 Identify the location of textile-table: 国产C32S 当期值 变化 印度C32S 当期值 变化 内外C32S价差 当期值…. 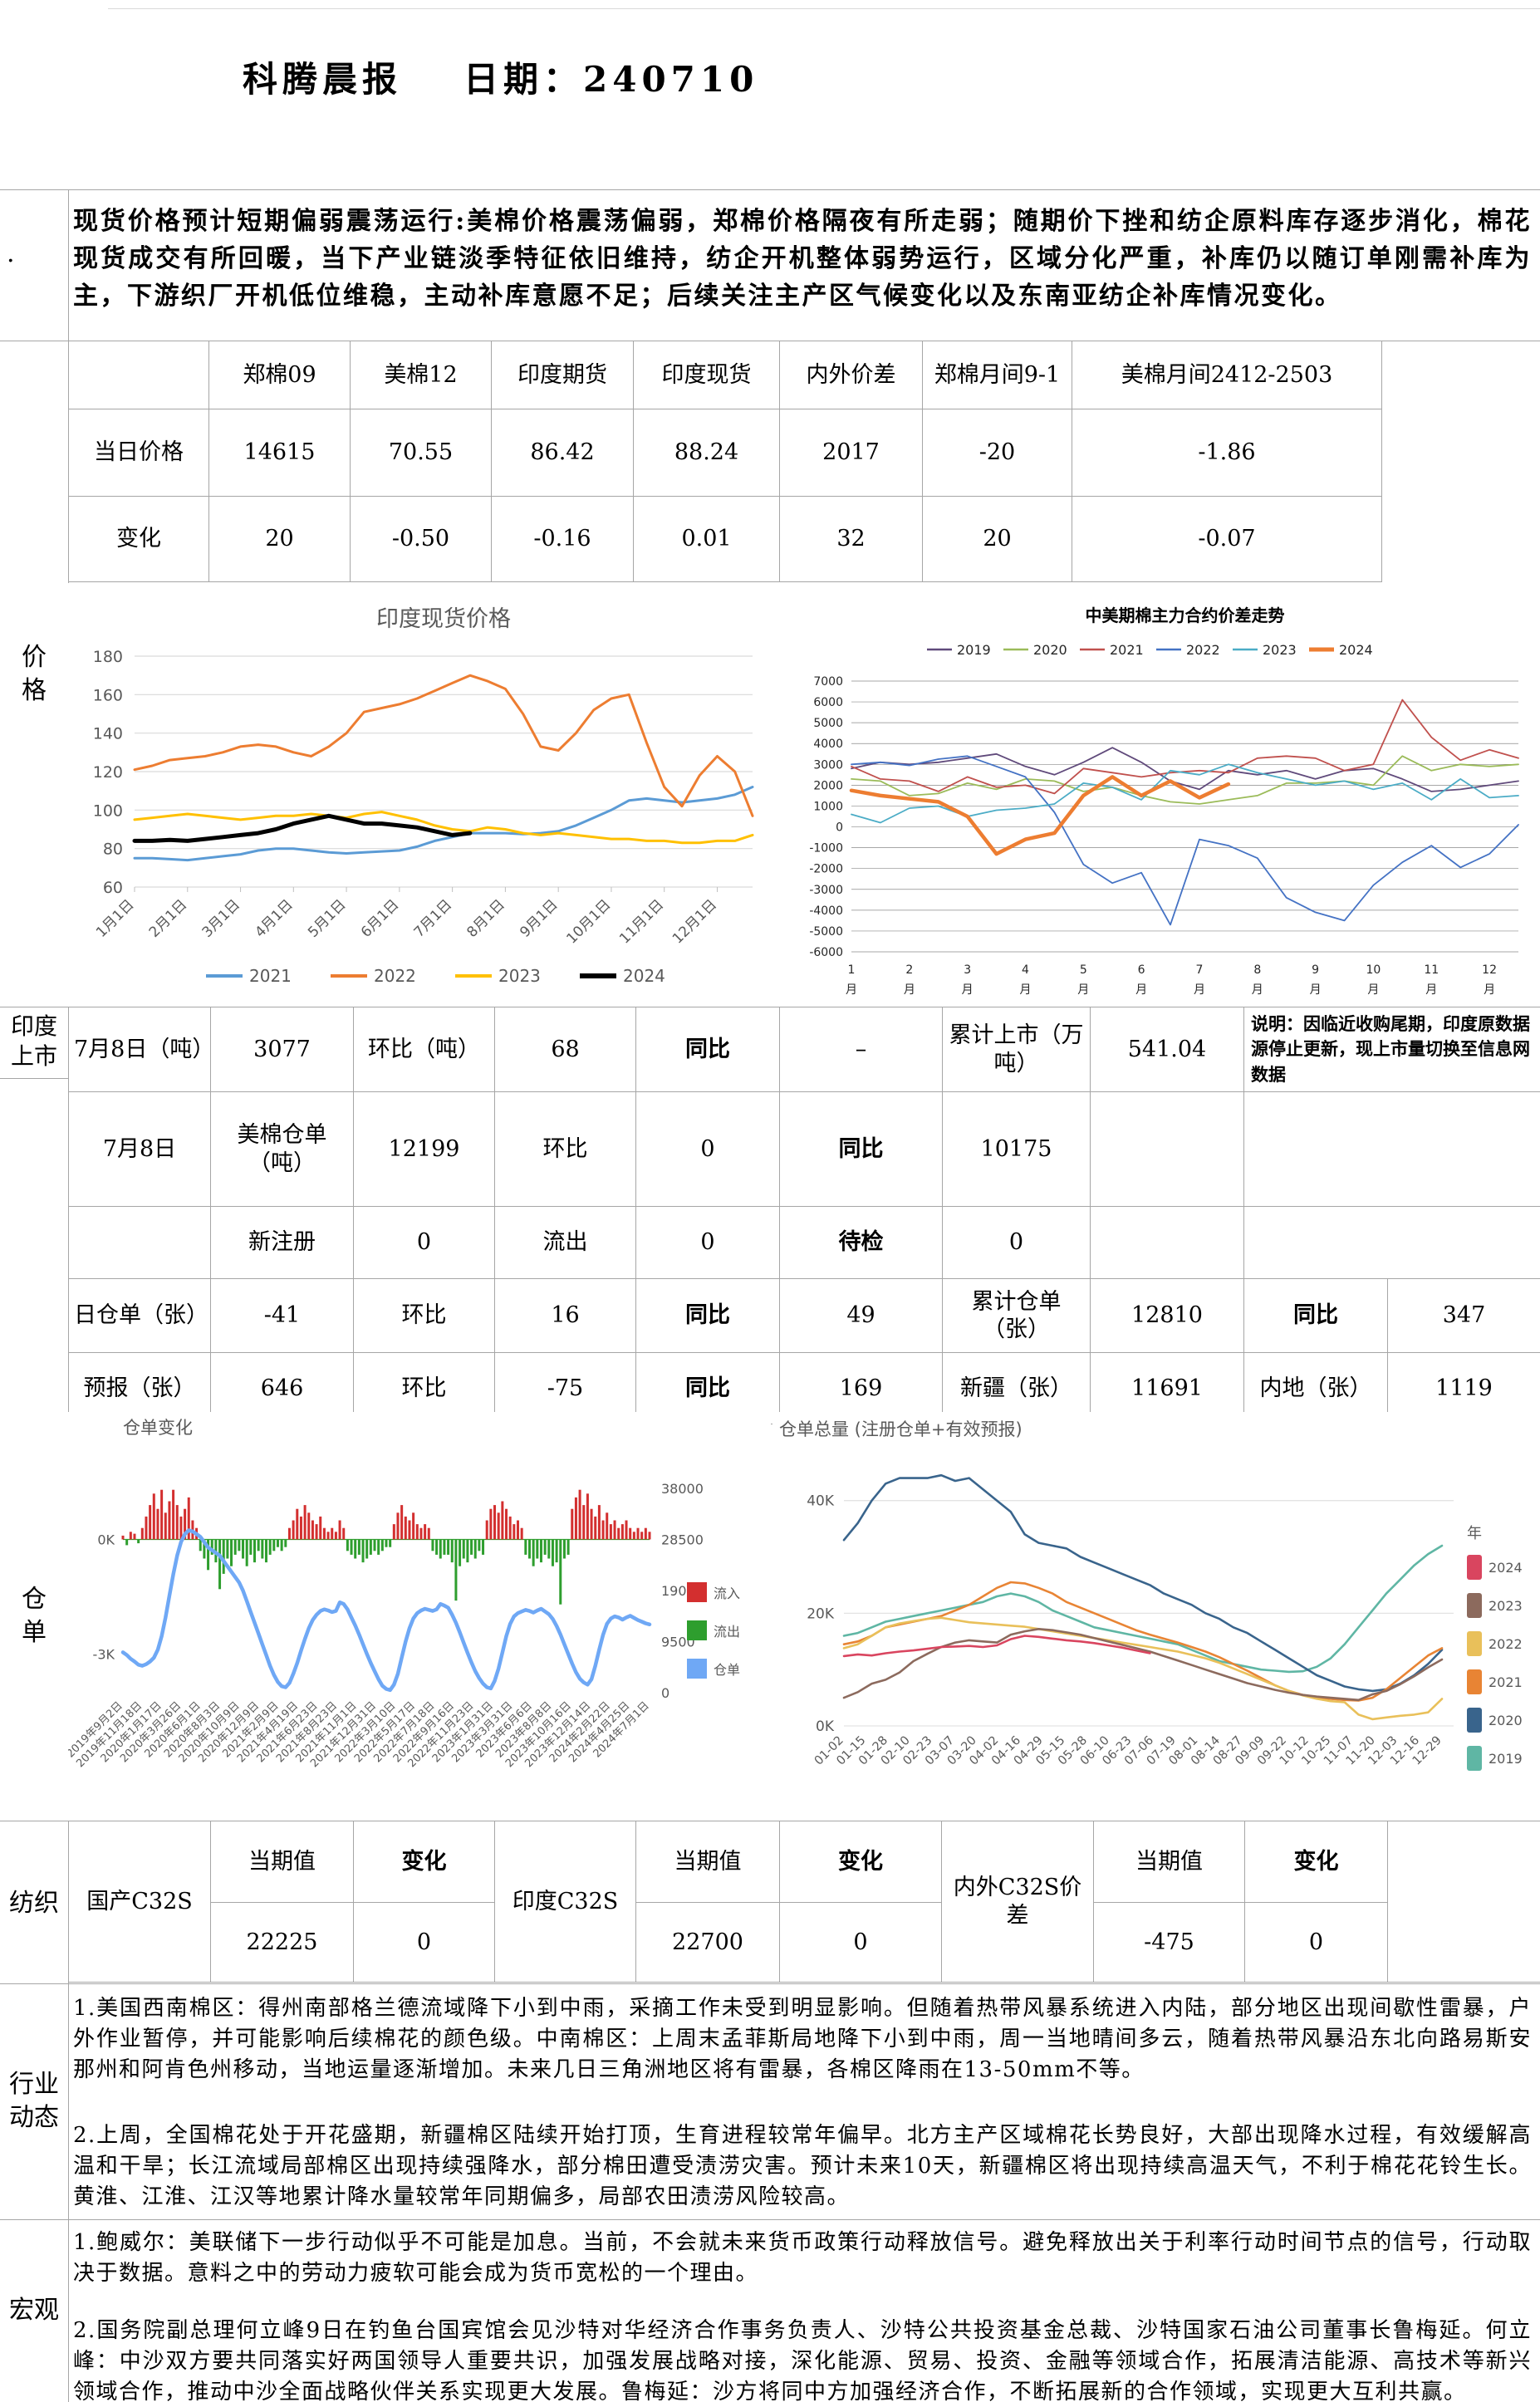
(804, 1902).